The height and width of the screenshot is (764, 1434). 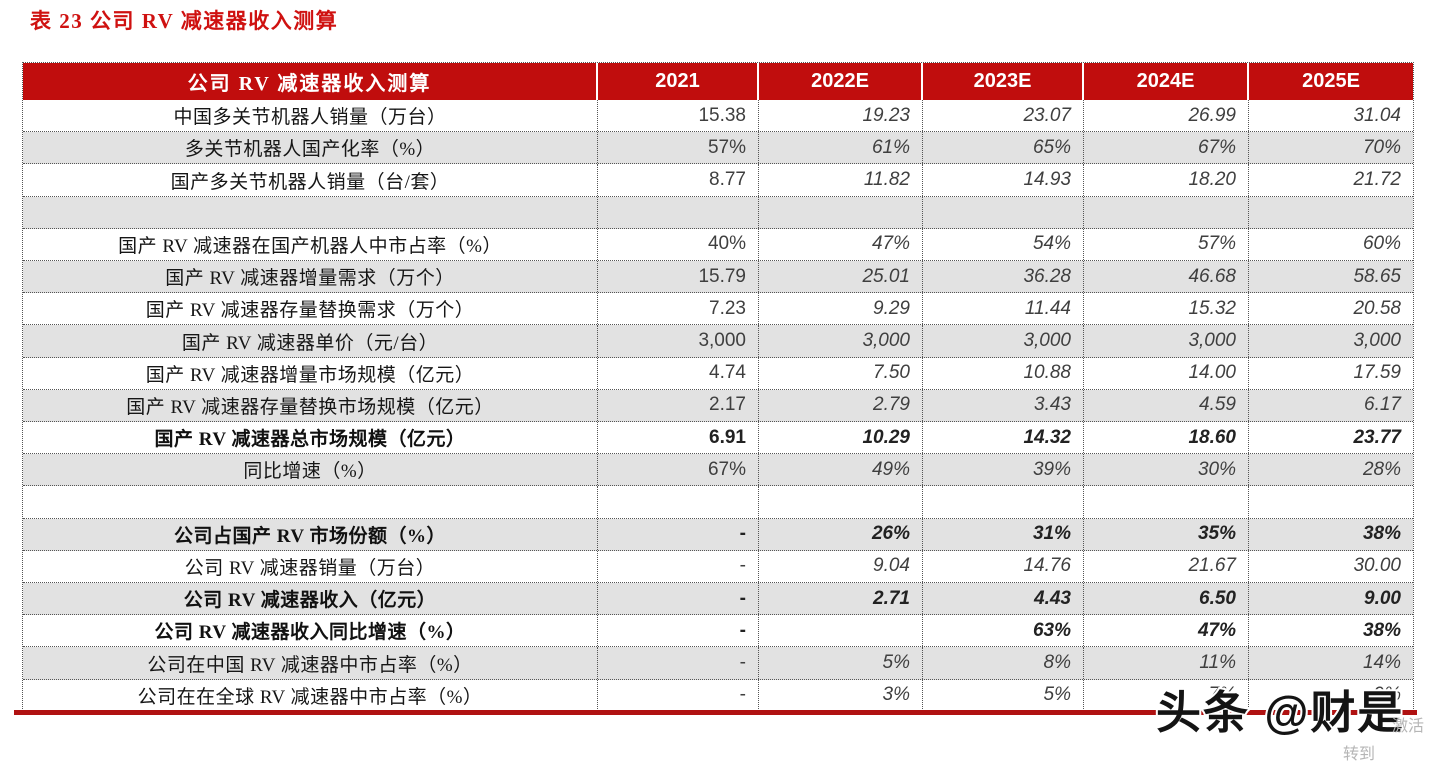 I want to click on header-cell-title: 公司 RV 减速器收入测算, so click(x=310, y=81).